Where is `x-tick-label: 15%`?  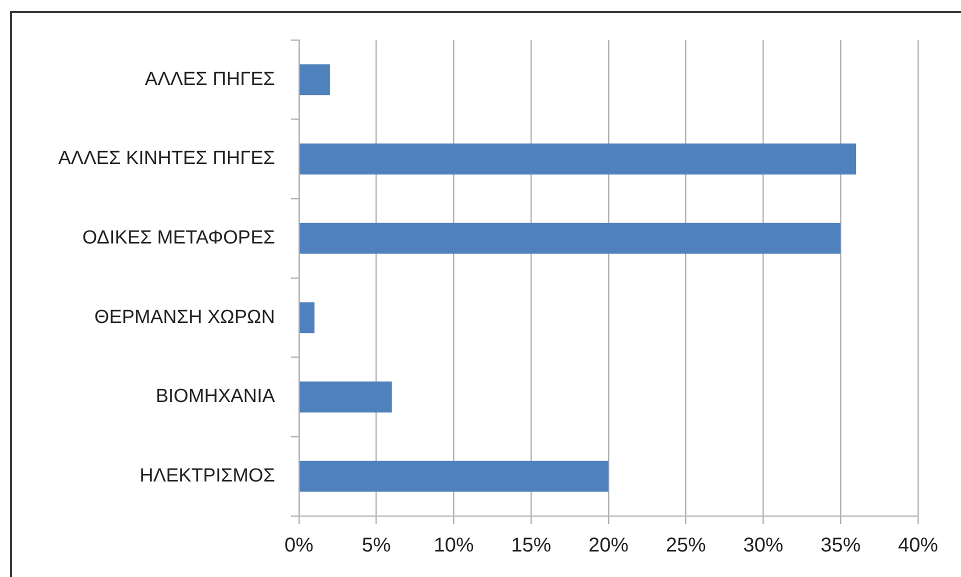 x-tick-label: 15% is located at coordinates (531, 545).